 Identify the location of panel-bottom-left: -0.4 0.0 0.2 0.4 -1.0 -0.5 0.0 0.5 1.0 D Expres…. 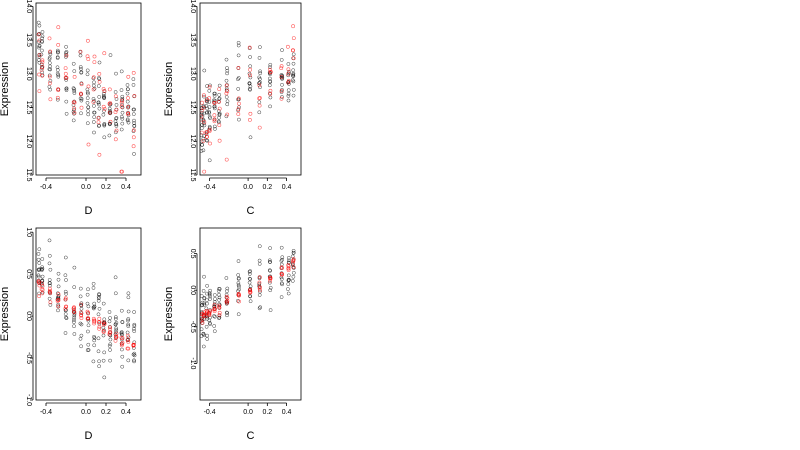
(71, 334).